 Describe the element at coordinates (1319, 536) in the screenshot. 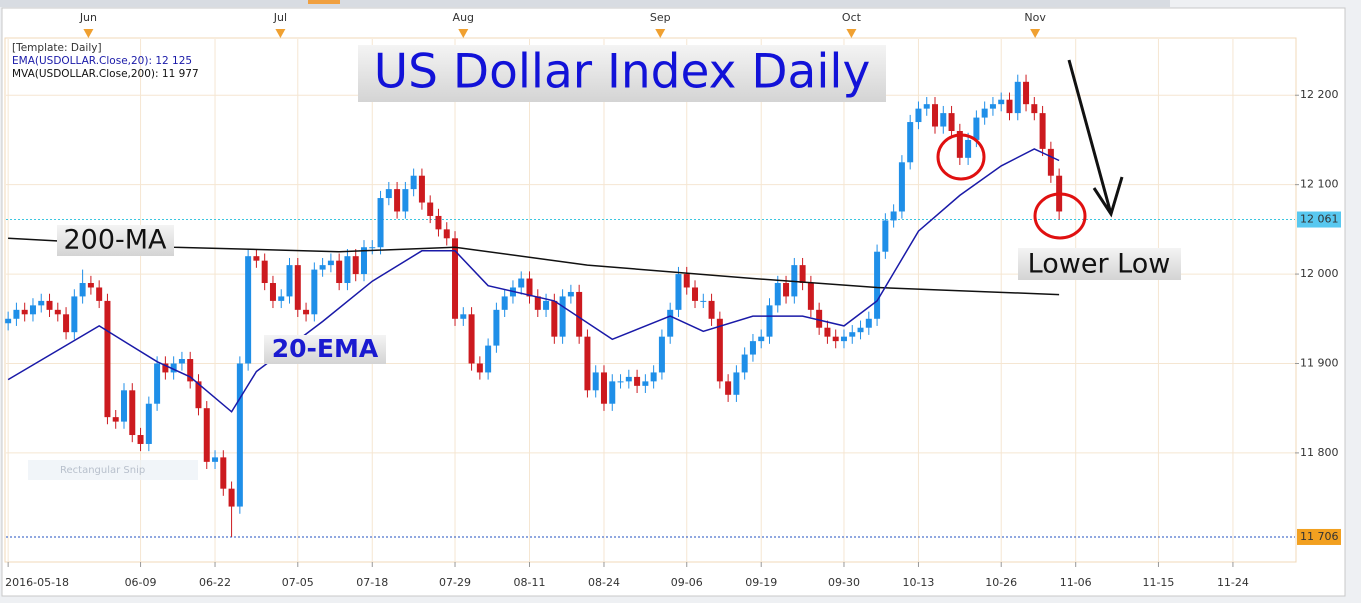

I see `price-label: 11 706` at that location.